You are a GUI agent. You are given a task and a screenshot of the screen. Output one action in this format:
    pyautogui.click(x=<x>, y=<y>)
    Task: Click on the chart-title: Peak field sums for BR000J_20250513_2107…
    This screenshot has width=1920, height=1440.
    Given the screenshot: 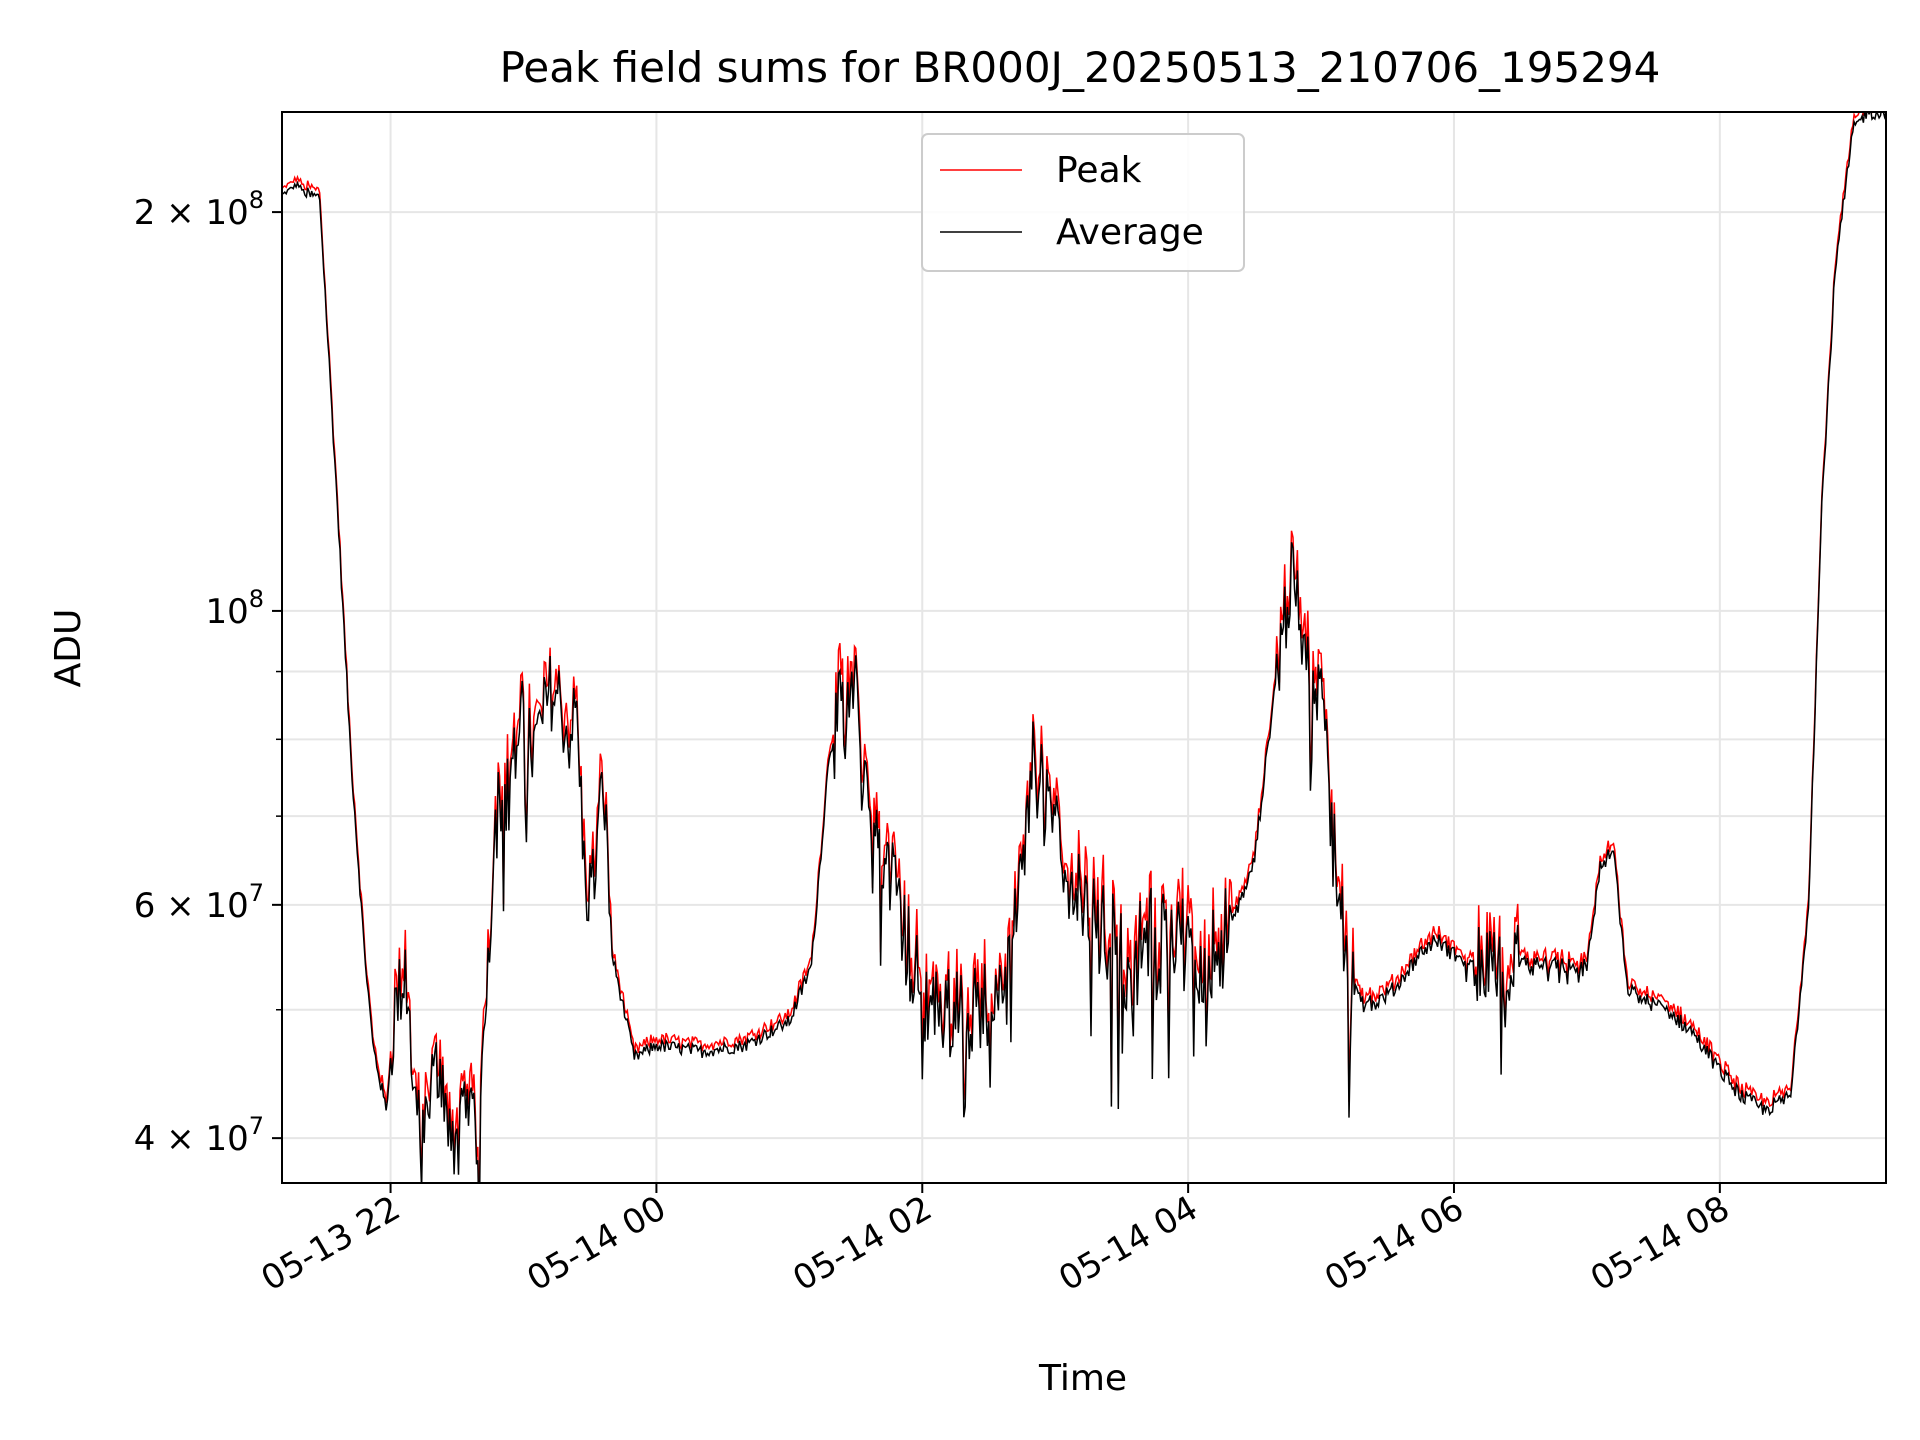 What is the action you would take?
    pyautogui.click(x=1080, y=67)
    